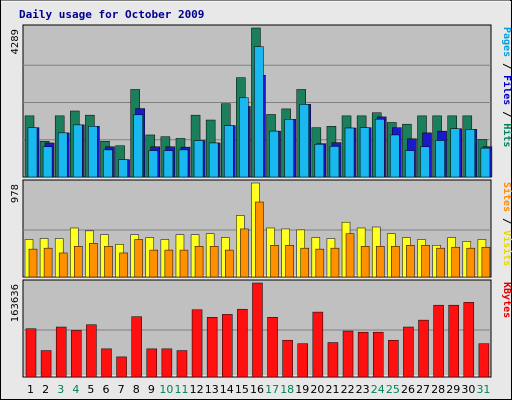 This screenshot has width=512, height=400. Describe the element at coordinates (506, 221) in the screenshot. I see `legend-part-1-1: /` at that location.